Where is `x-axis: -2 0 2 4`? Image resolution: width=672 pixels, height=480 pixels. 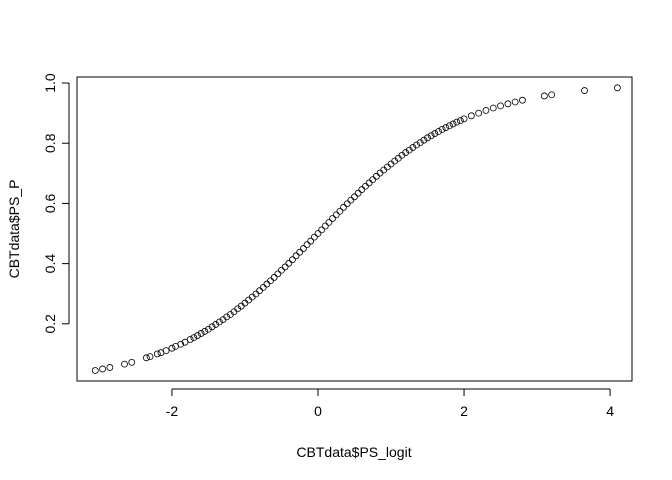 x-axis: -2 0 2 4 is located at coordinates (390, 403).